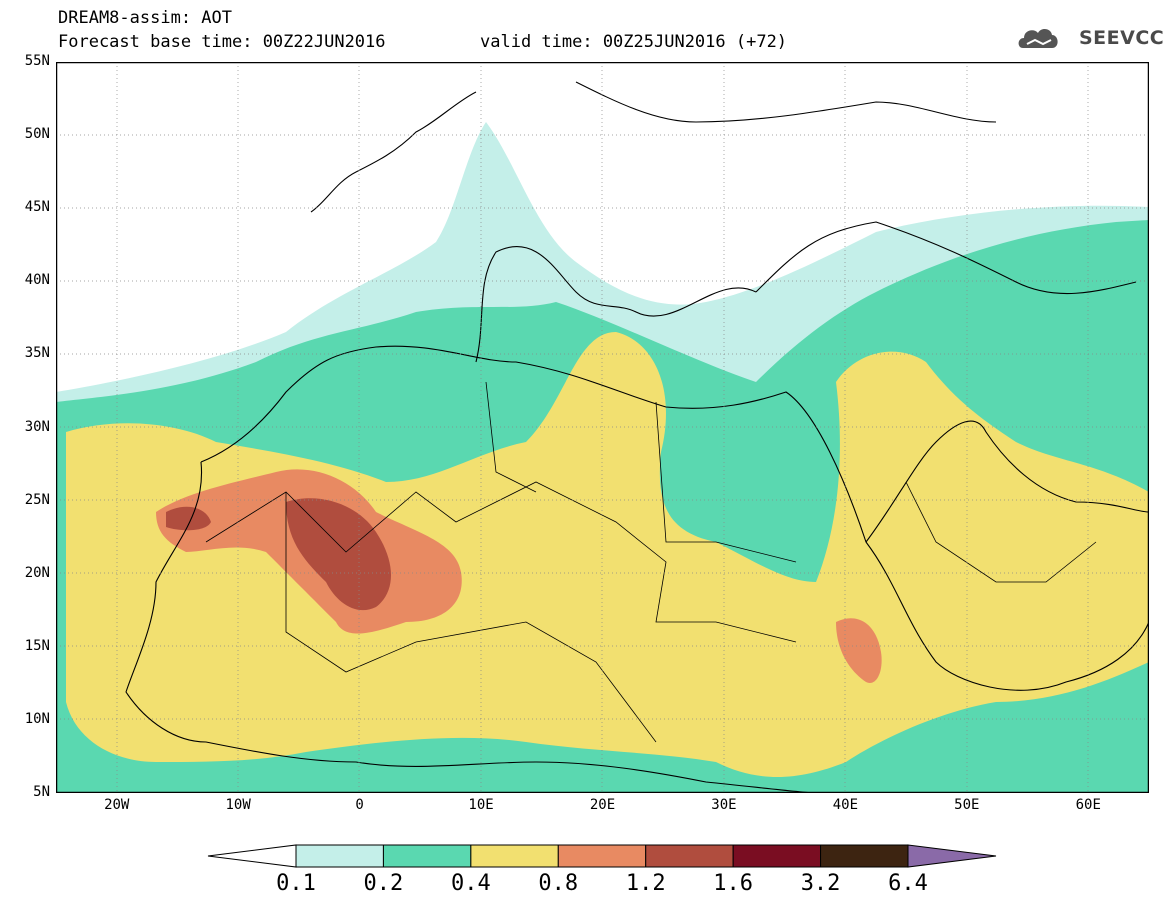  What do you see at coordinates (724, 805) in the screenshot?
I see `lon-label: 30E` at bounding box center [724, 805].